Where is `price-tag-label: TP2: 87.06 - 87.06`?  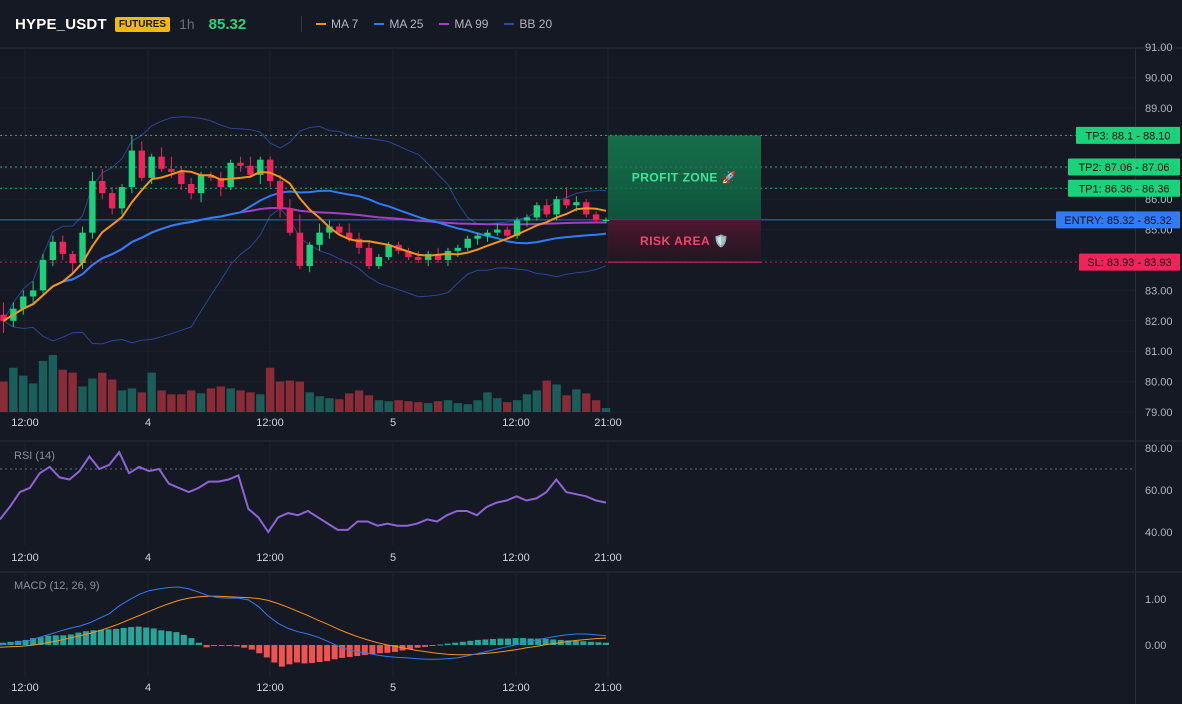
price-tag-label: TP2: 87.06 - 87.06 is located at coordinates (1123, 168).